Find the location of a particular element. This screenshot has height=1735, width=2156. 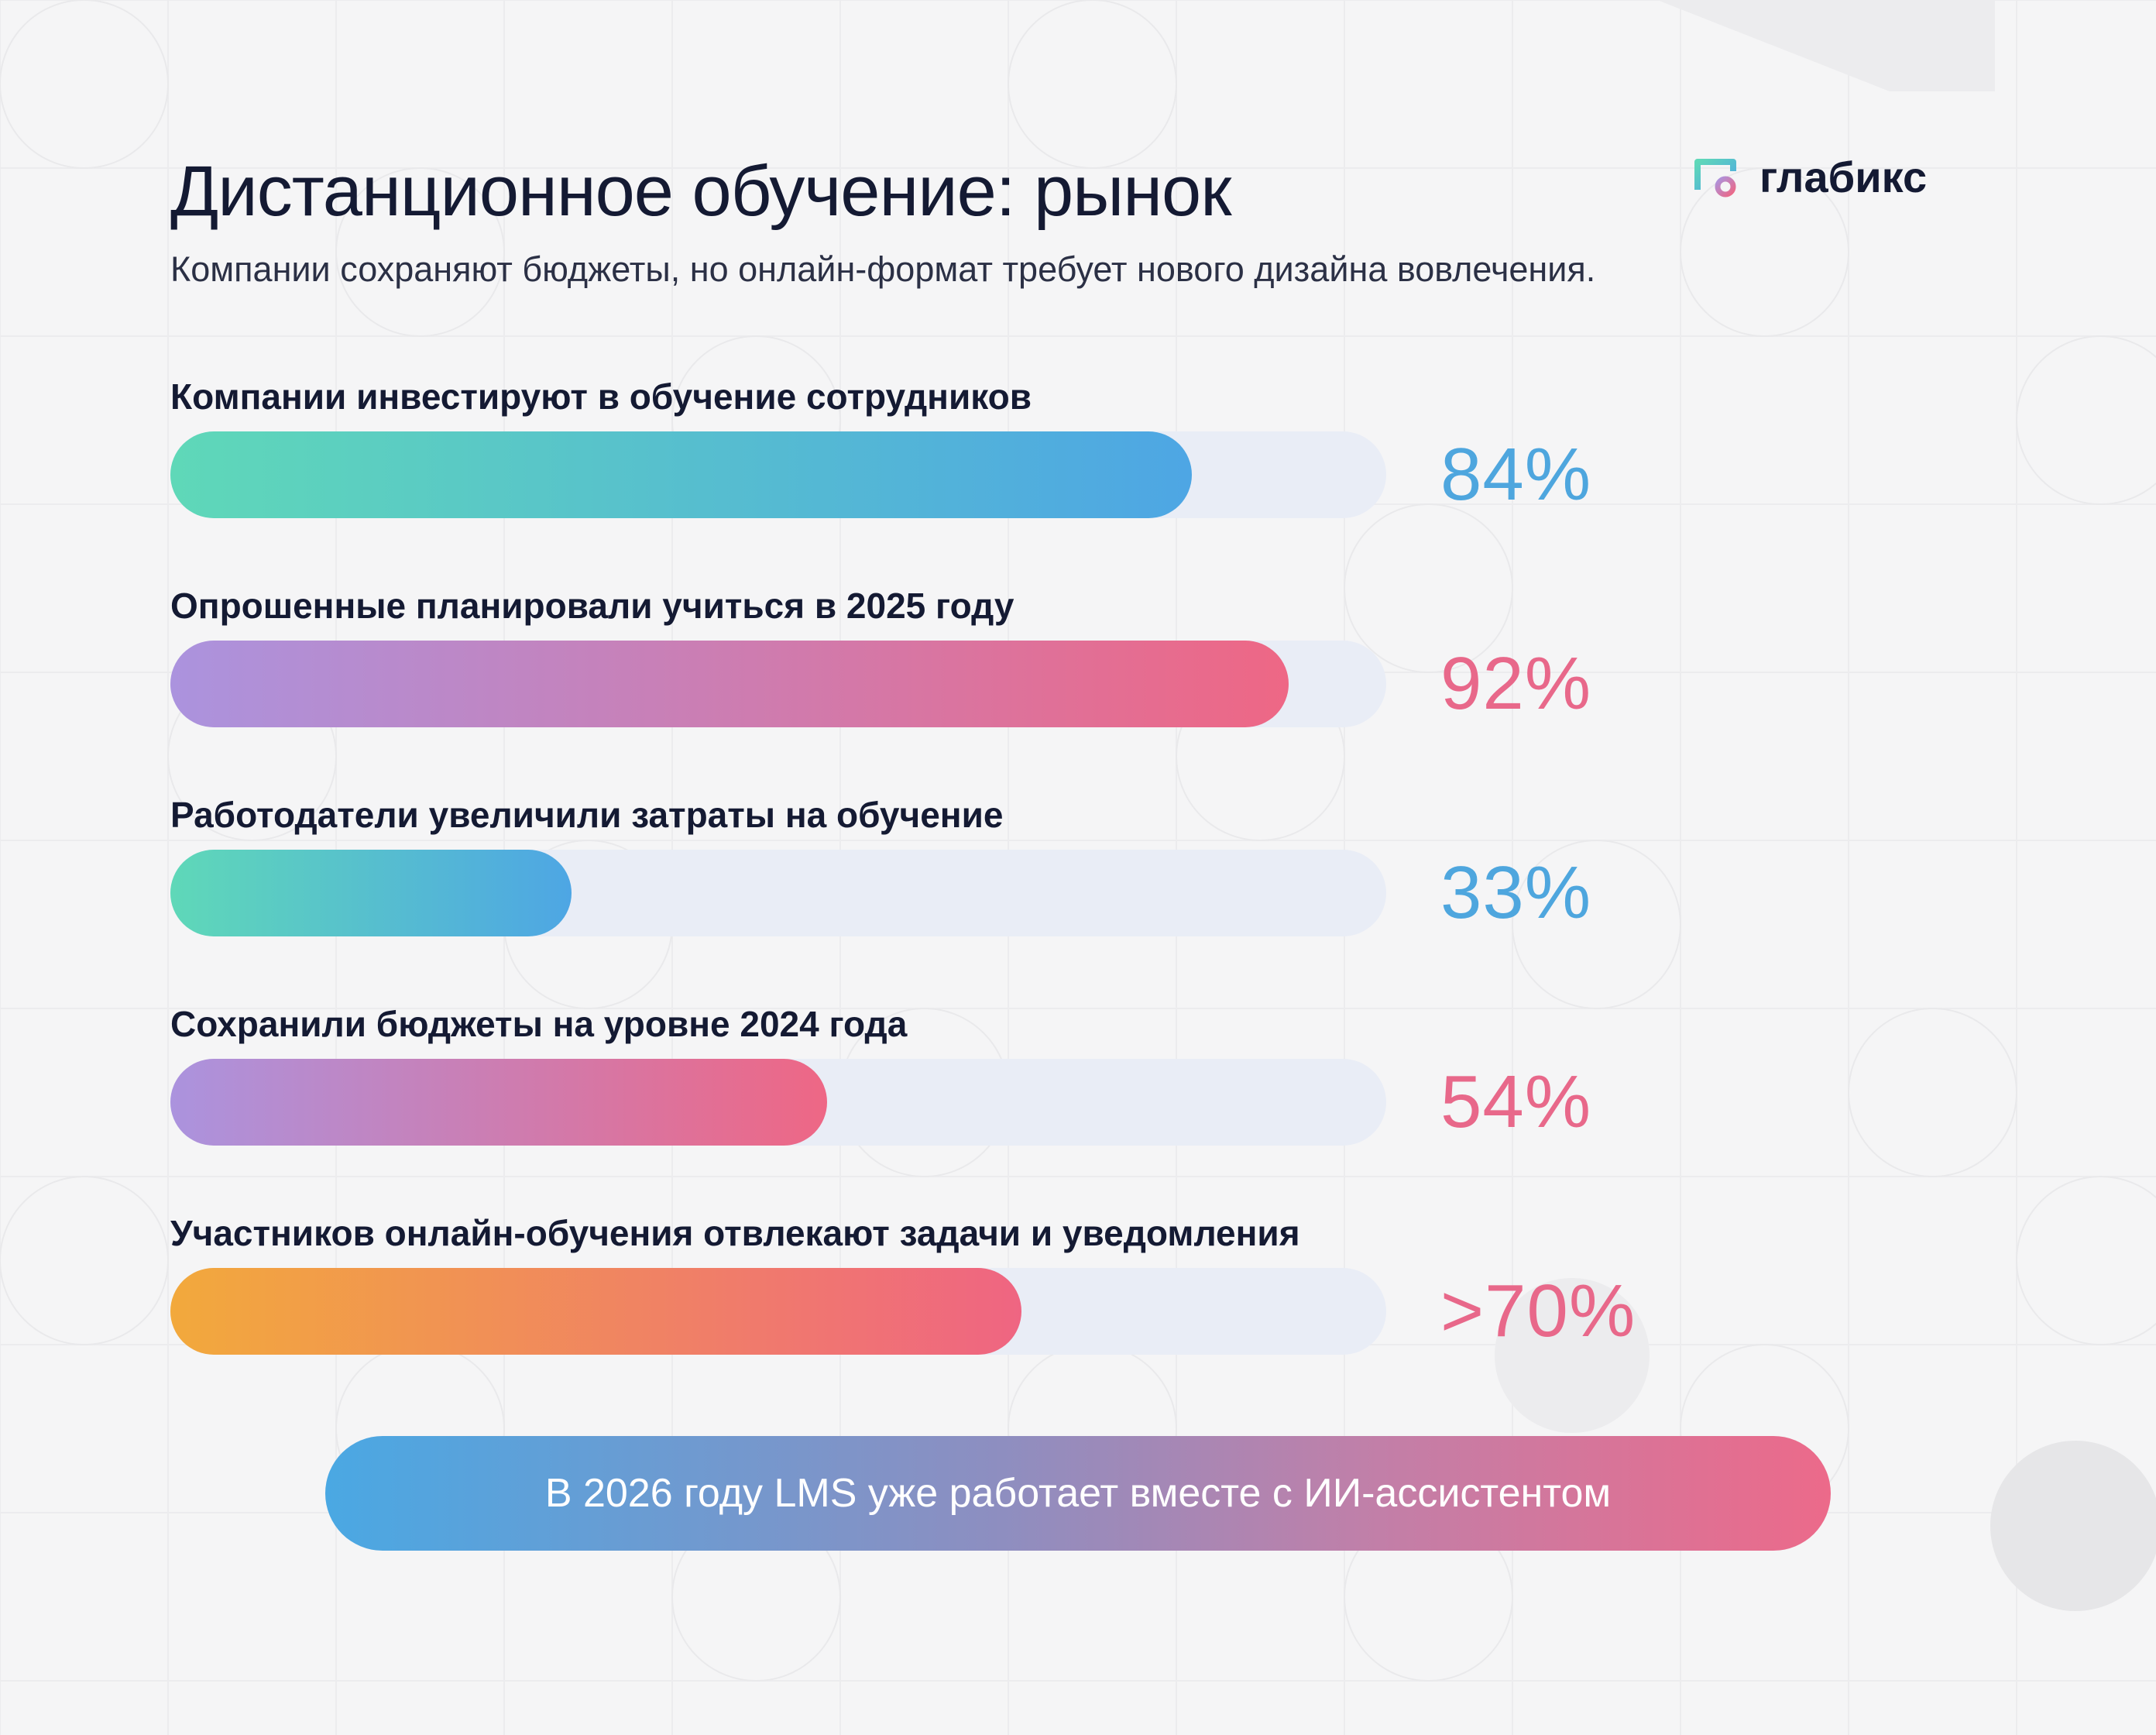

bar-value-label: 33% is located at coordinates (1516, 892).